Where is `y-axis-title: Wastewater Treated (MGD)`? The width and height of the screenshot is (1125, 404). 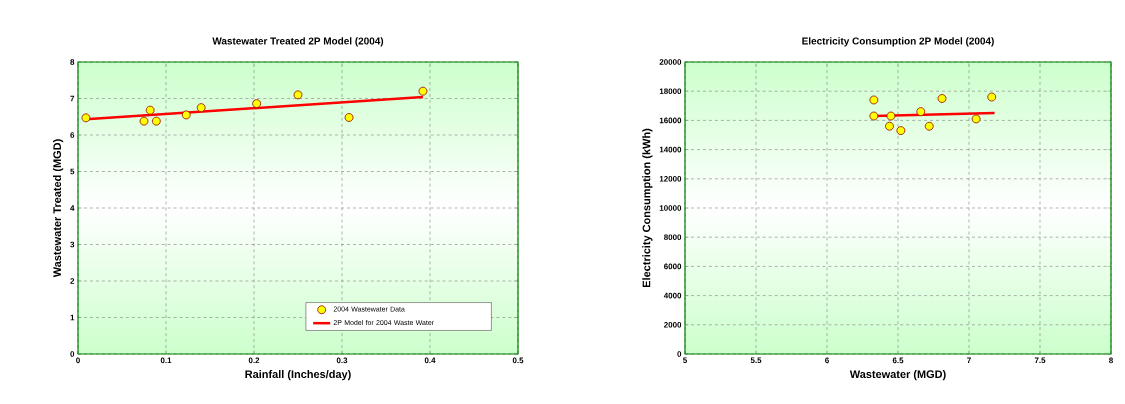 y-axis-title: Wastewater Treated (MGD) is located at coordinates (58, 208).